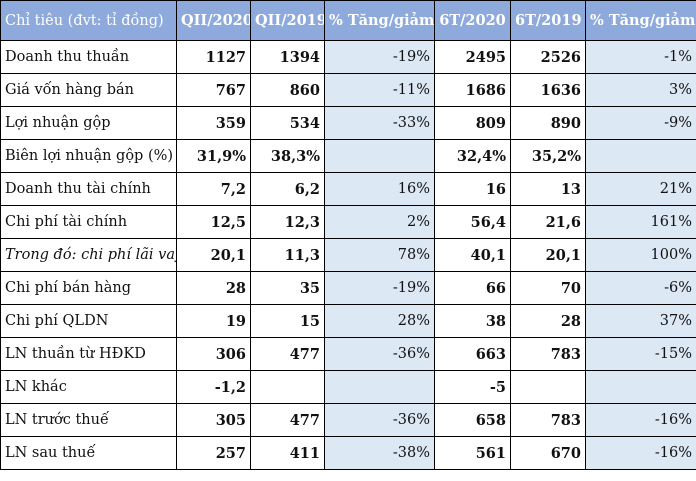  What do you see at coordinates (287, 222) in the screenshot?
I see `cell-q2-2019: 12,3` at bounding box center [287, 222].